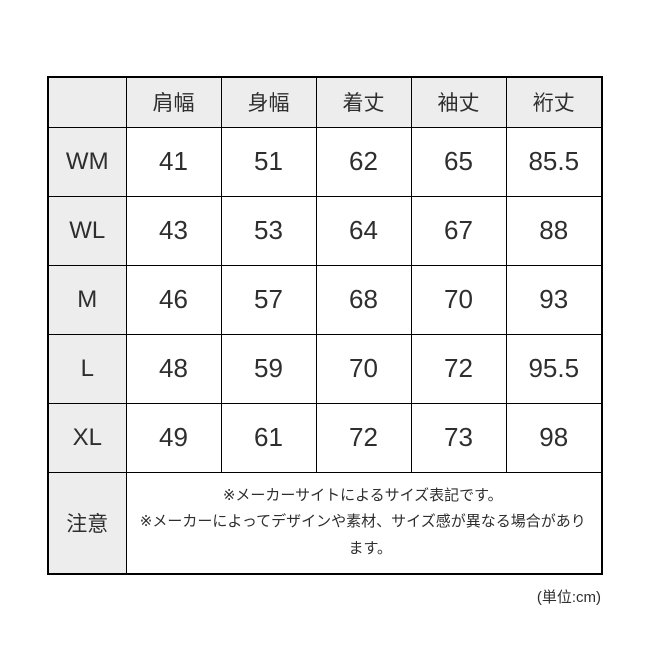  I want to click on row-header-size-l: L, so click(87, 368).